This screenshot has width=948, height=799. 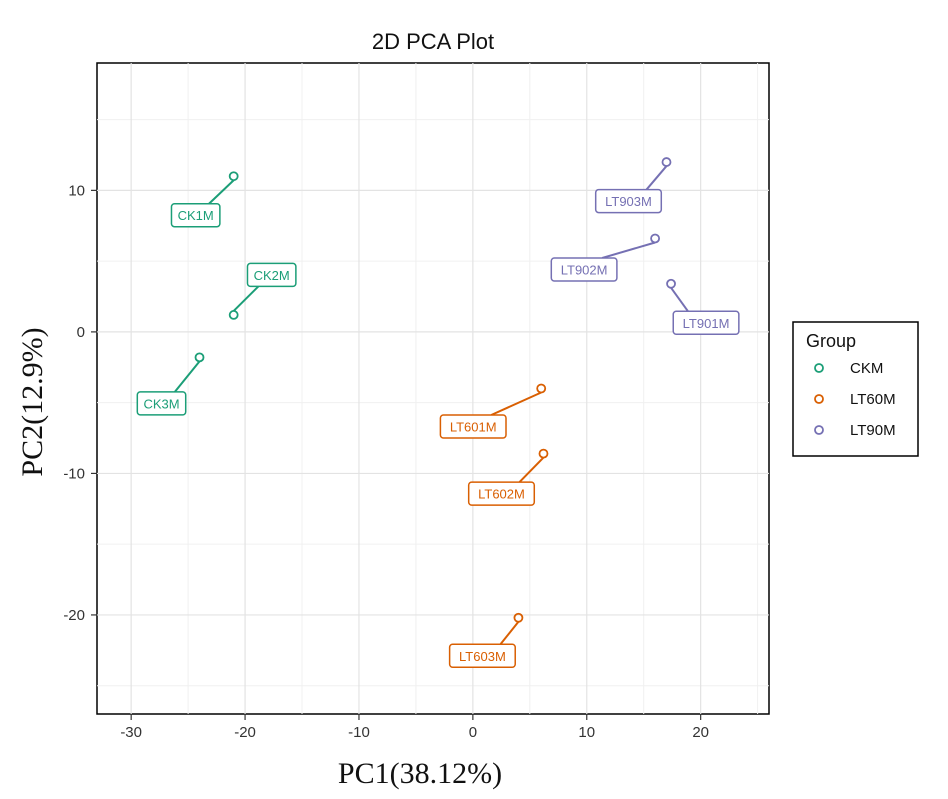 What do you see at coordinates (32, 401) in the screenshot?
I see `y-axis-title: PC2(12.9%)` at bounding box center [32, 401].